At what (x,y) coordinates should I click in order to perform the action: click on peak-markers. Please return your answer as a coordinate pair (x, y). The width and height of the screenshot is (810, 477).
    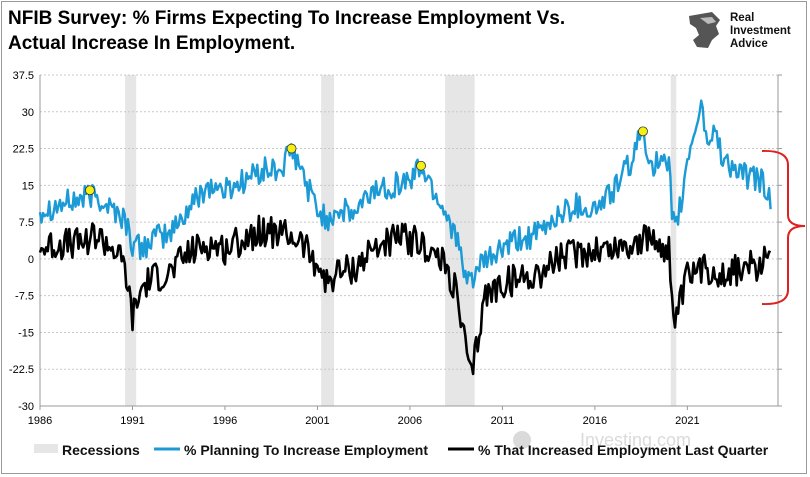
    Looking at the image, I should click on (366, 161).